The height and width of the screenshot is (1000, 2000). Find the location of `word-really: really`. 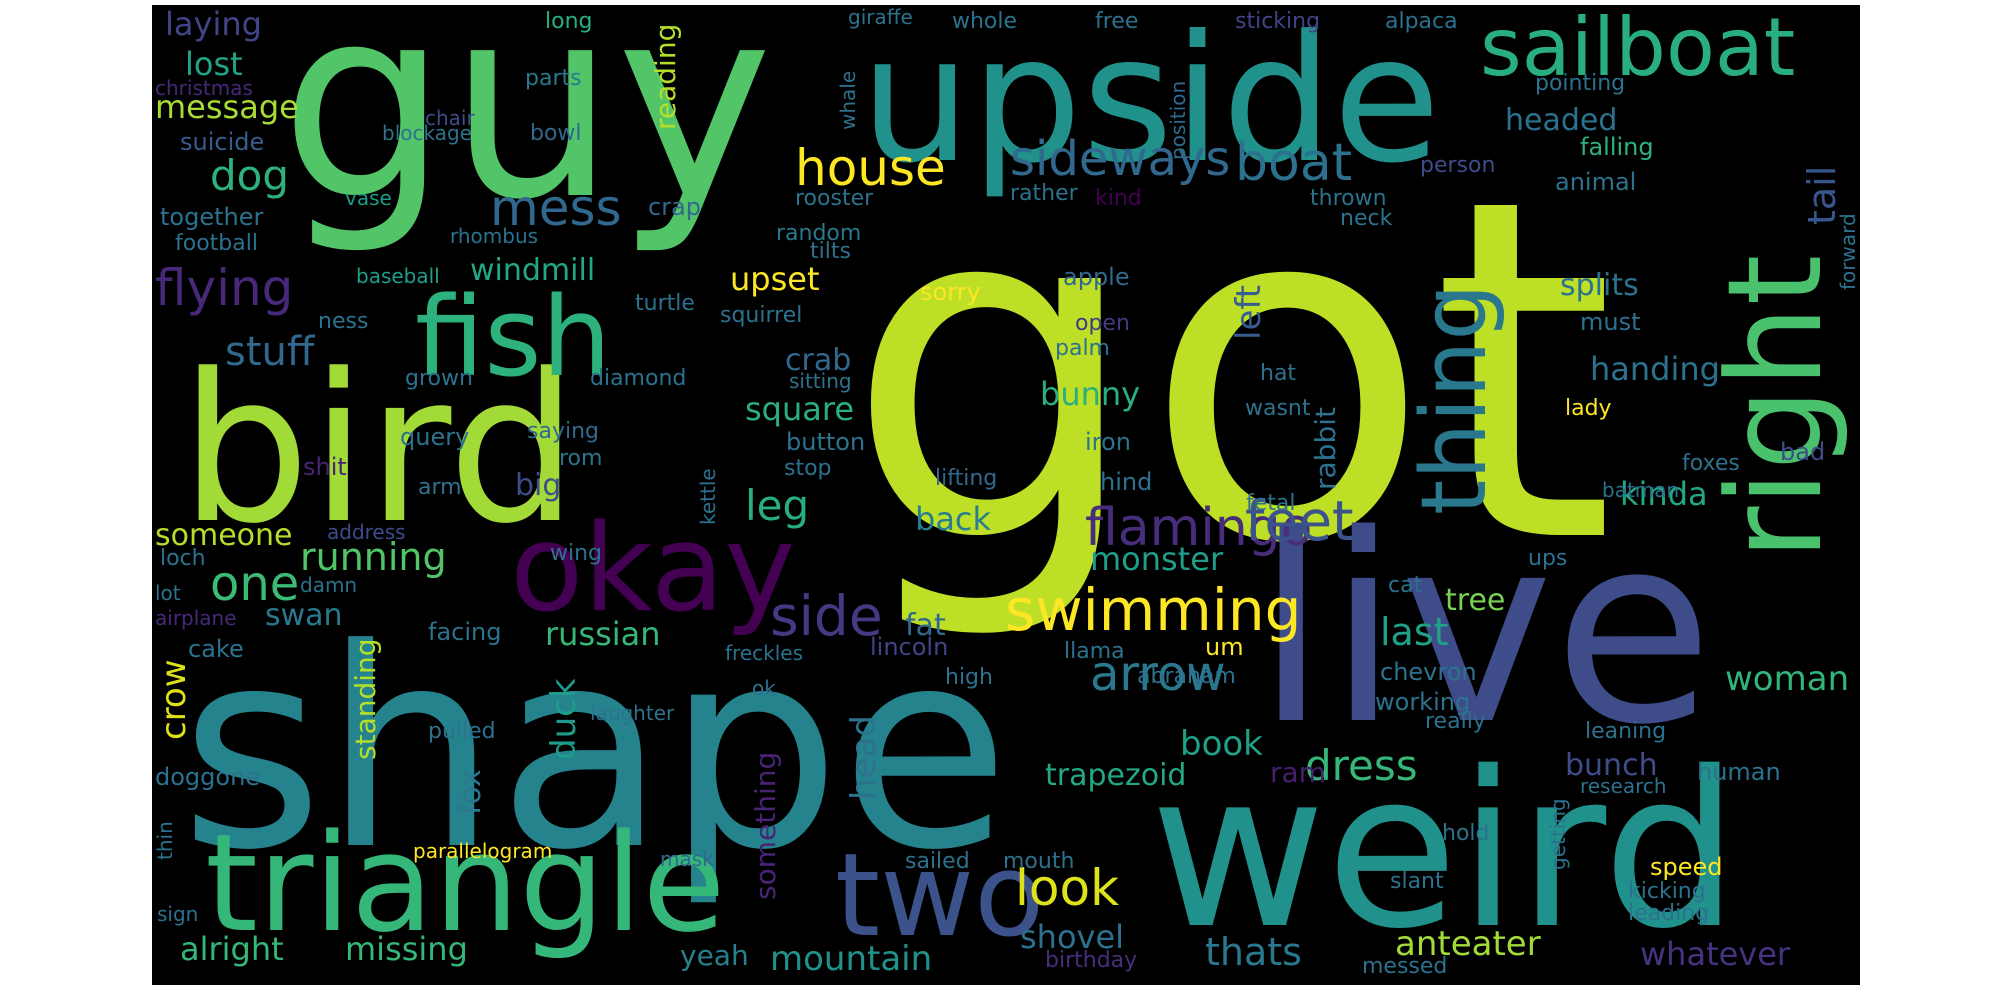

word-really: really is located at coordinates (1455, 721).